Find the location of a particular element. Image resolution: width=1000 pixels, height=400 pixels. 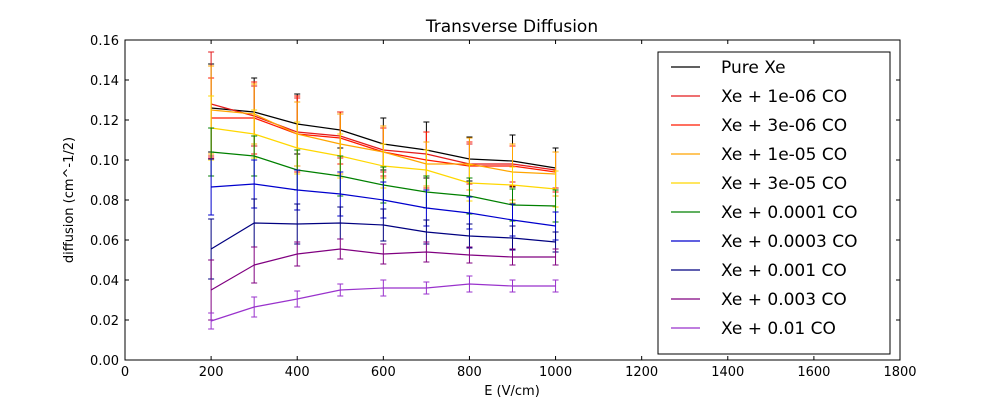

x-tick-label: 1000 is located at coordinates (555, 372).